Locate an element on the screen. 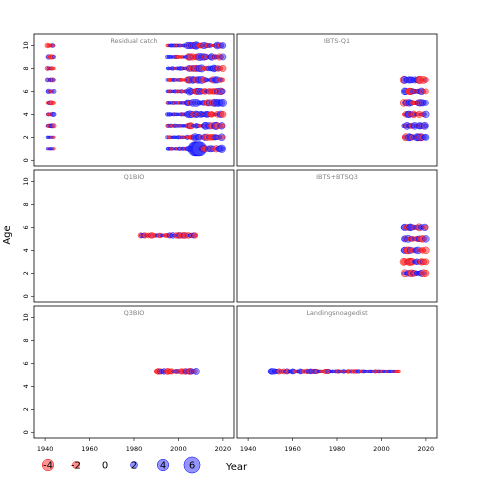  legend-label: -4 is located at coordinates (48, 466).